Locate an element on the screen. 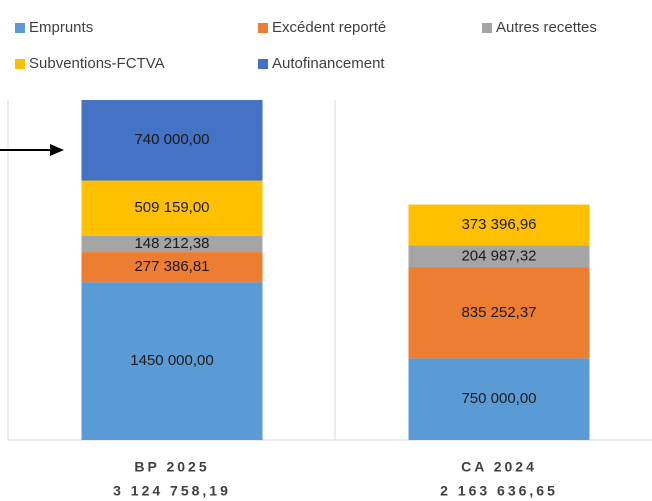 The width and height of the screenshot is (652, 501). category-label: CA 2024 is located at coordinates (499, 467).